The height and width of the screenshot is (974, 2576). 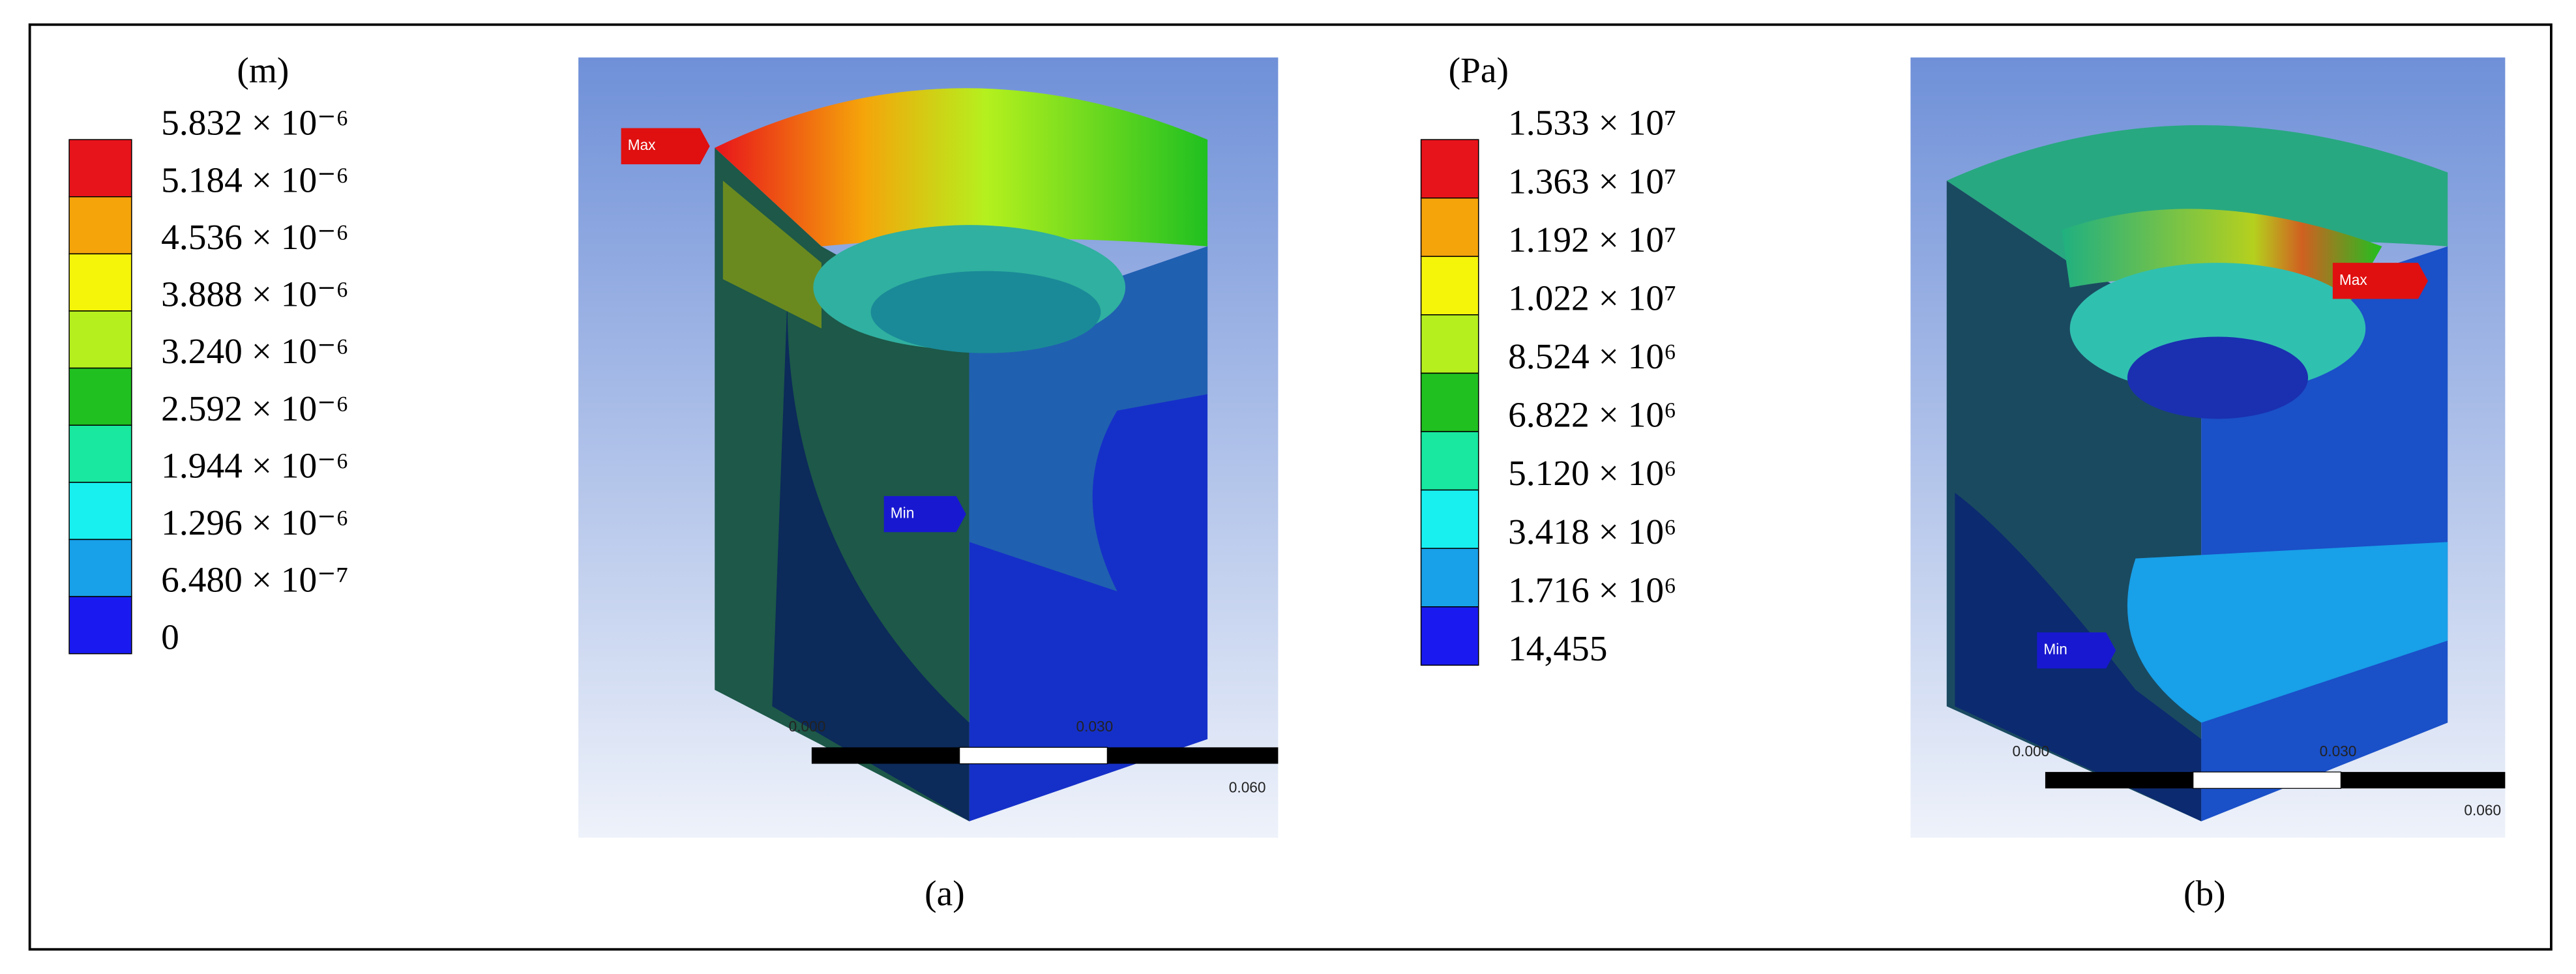 I want to click on legend-label: 2.592 × 10⁻⁶, so click(x=255, y=408).